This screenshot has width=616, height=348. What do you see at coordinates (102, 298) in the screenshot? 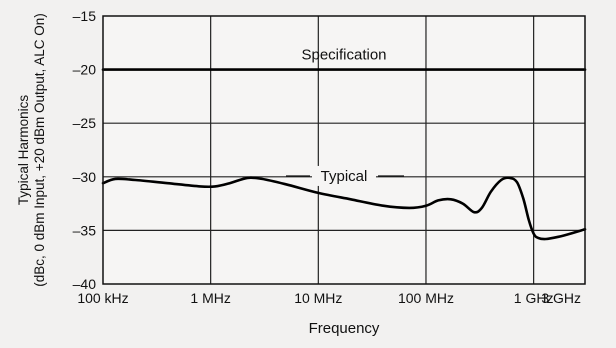
I see `x-tick-label: 100 kHz` at bounding box center [102, 298].